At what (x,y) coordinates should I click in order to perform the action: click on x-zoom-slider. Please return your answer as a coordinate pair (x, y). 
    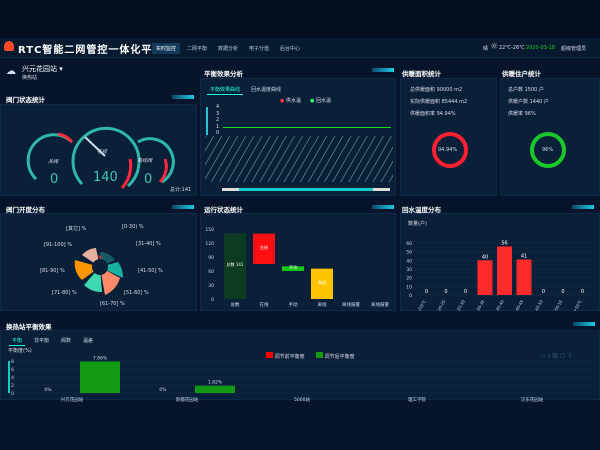
    Looking at the image, I should click on (306, 189).